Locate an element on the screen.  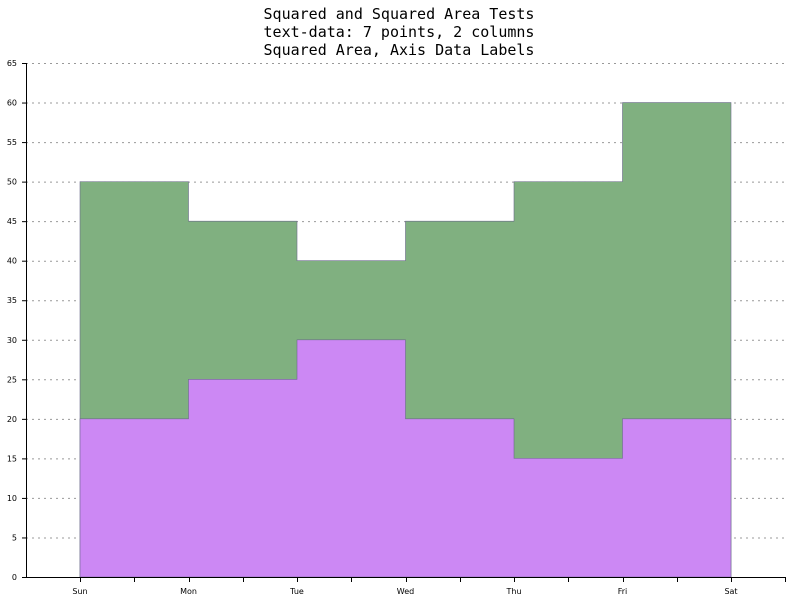
y-tick-labels: 0 5 10 15 20 25 30 35 40 45 50 55 60 65 is located at coordinates (12, 320).